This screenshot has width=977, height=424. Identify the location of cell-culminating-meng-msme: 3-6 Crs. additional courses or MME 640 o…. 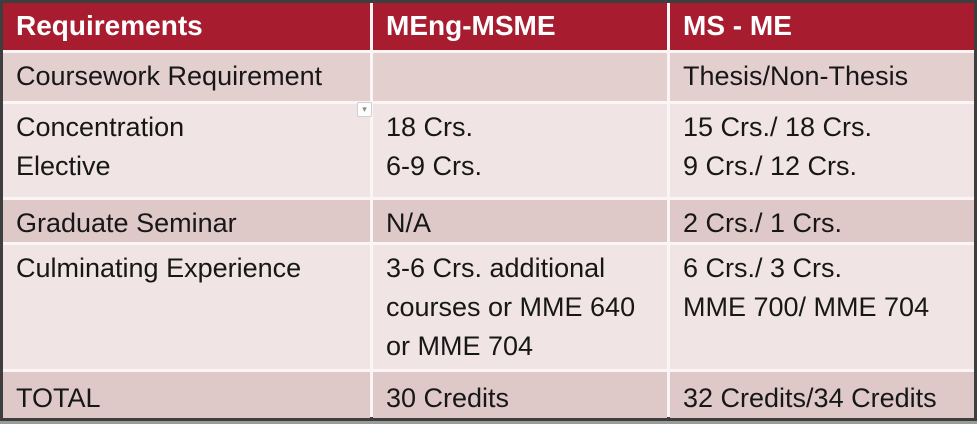
(520, 307).